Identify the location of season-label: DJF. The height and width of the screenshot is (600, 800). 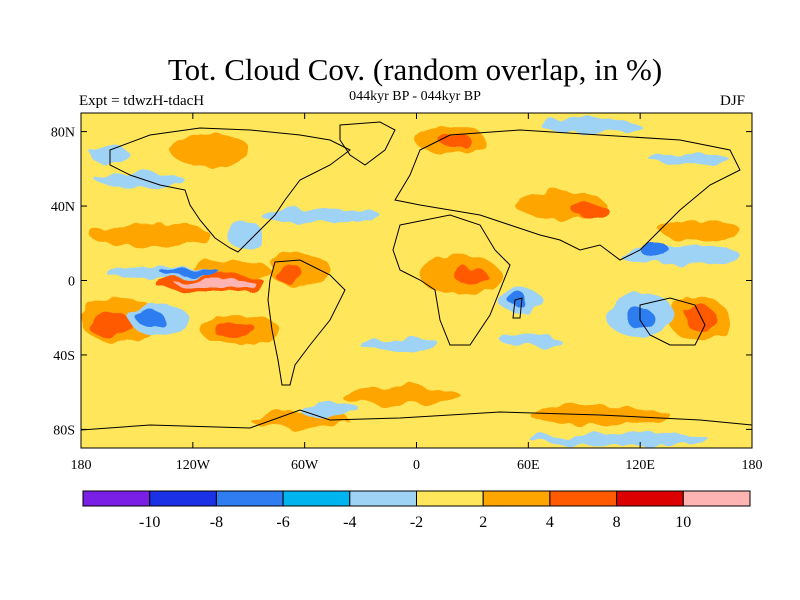
(733, 101).